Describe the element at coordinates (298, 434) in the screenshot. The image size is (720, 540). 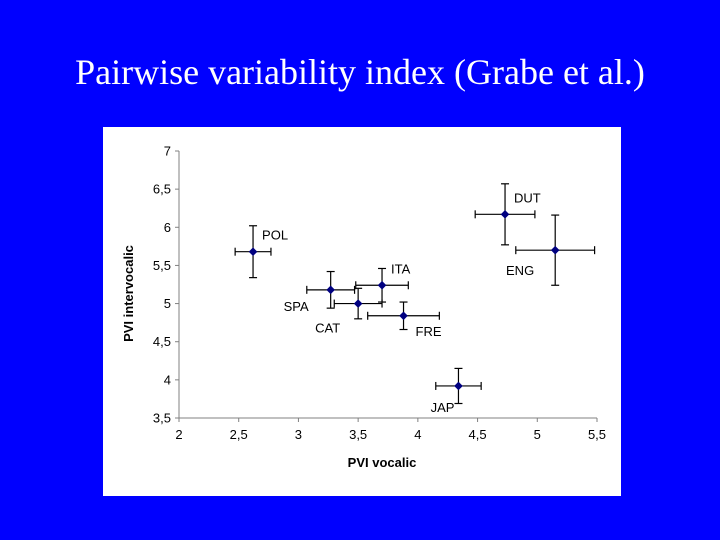
I see `x-tick-label: 3` at that location.